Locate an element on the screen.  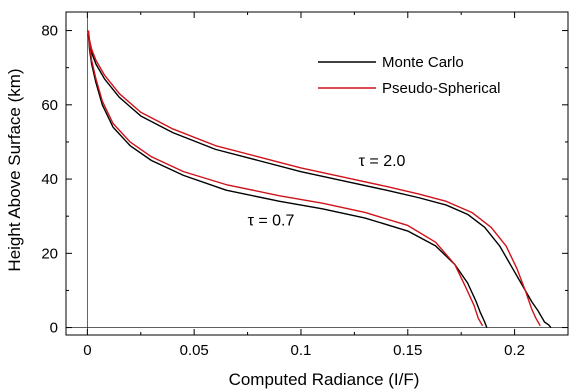
x-tick-label: 0 is located at coordinates (87, 350).